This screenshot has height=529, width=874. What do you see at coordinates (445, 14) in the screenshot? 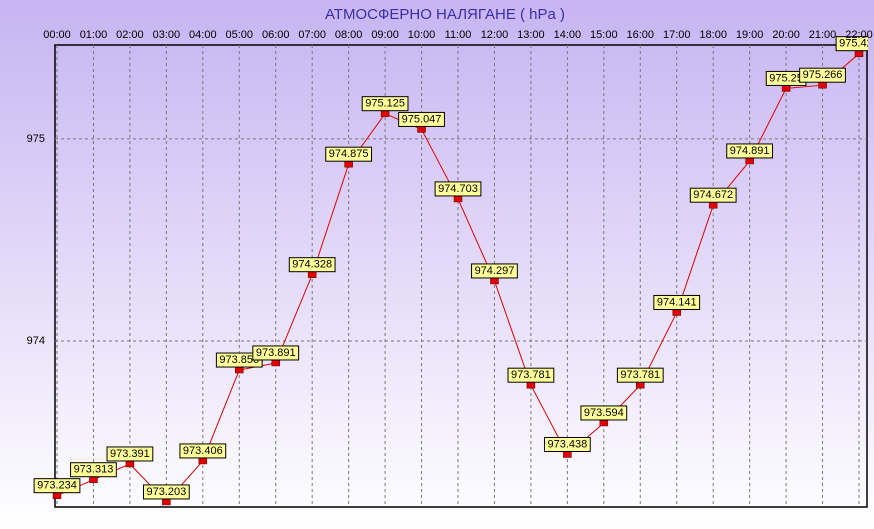
I see `chart-title: АТМОСФЕРНО НАЛЯГАНЕ ( hPa )` at bounding box center [445, 14].